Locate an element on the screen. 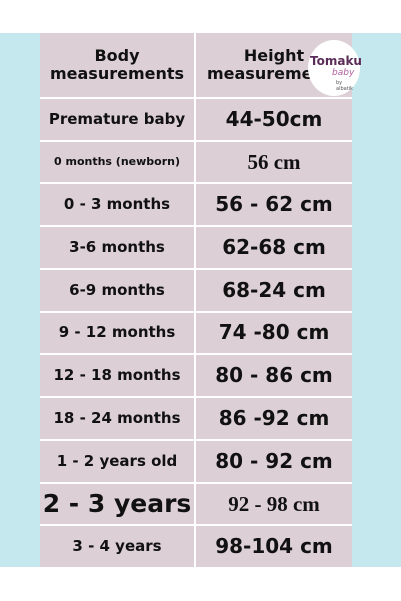 This screenshot has width=401, height=601. height-cell: 98-104 cm is located at coordinates (274, 546).